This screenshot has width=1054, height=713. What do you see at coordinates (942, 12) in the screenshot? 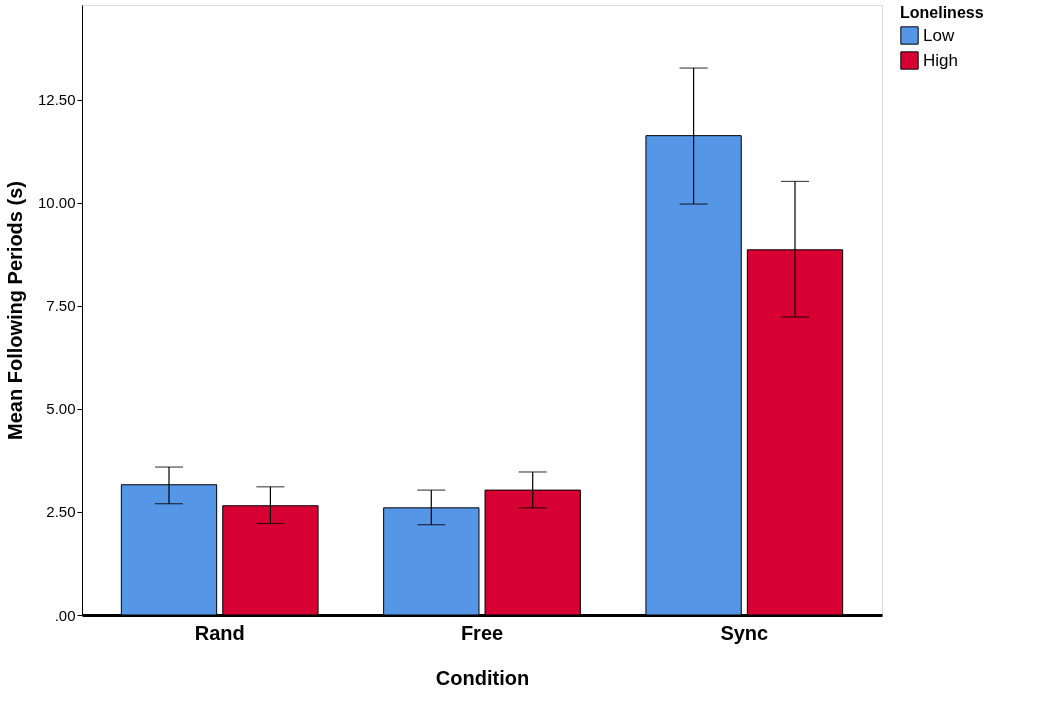
I see `legend-title: Loneliness` at bounding box center [942, 12].